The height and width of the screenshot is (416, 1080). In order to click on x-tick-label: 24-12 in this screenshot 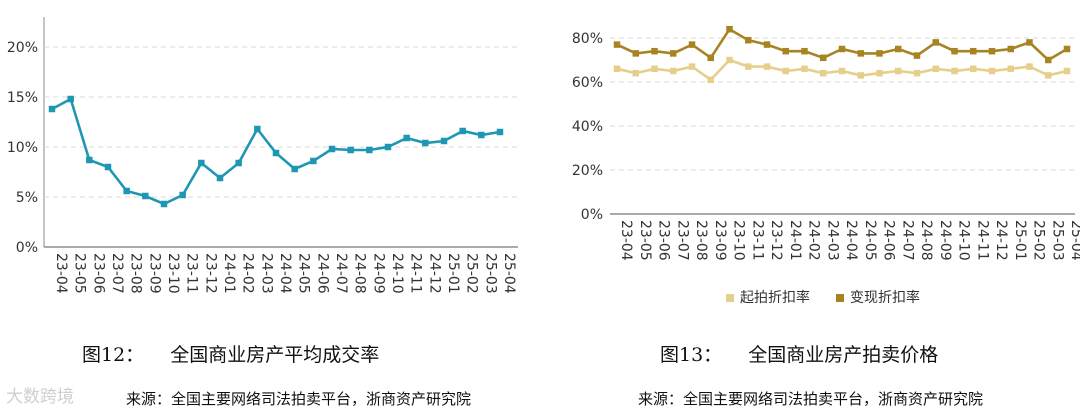, I will do `click(1001, 240)`.